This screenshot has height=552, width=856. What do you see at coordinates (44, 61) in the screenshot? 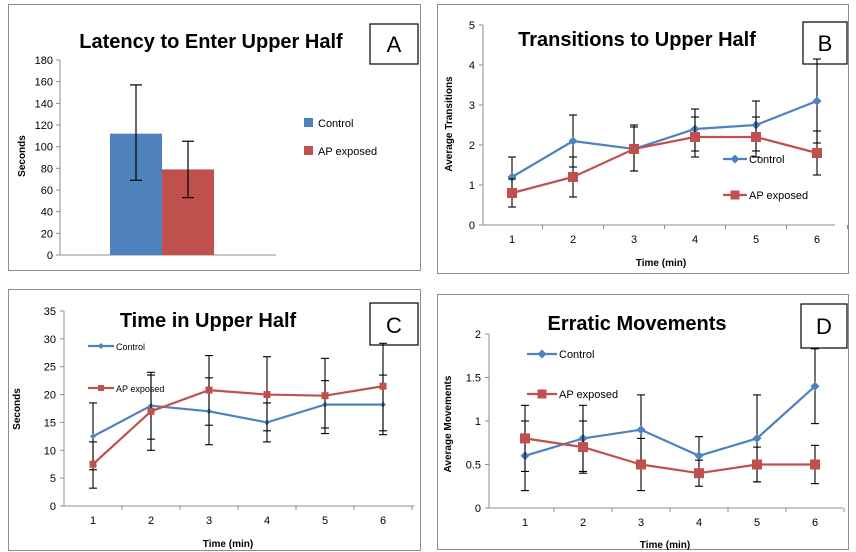
I see `y-tick-label: 180` at bounding box center [44, 61].